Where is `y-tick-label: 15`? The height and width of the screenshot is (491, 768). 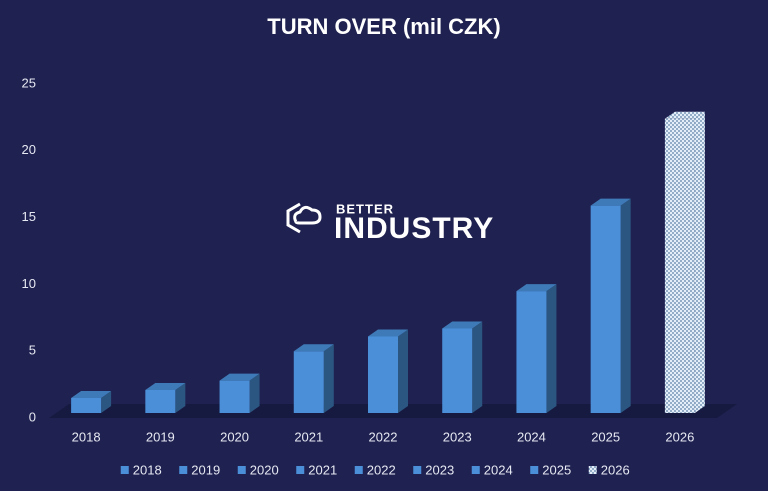
y-tick-label: 15 is located at coordinates (29, 216).